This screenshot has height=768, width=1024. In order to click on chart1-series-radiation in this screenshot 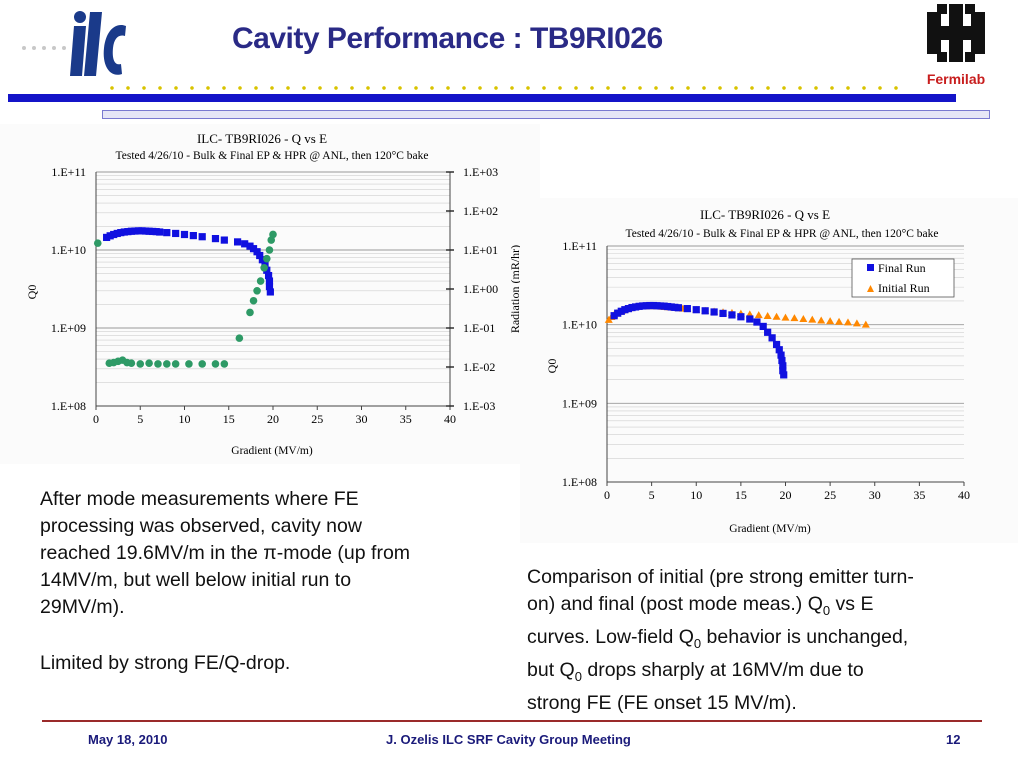, I will do `click(185, 299)`.